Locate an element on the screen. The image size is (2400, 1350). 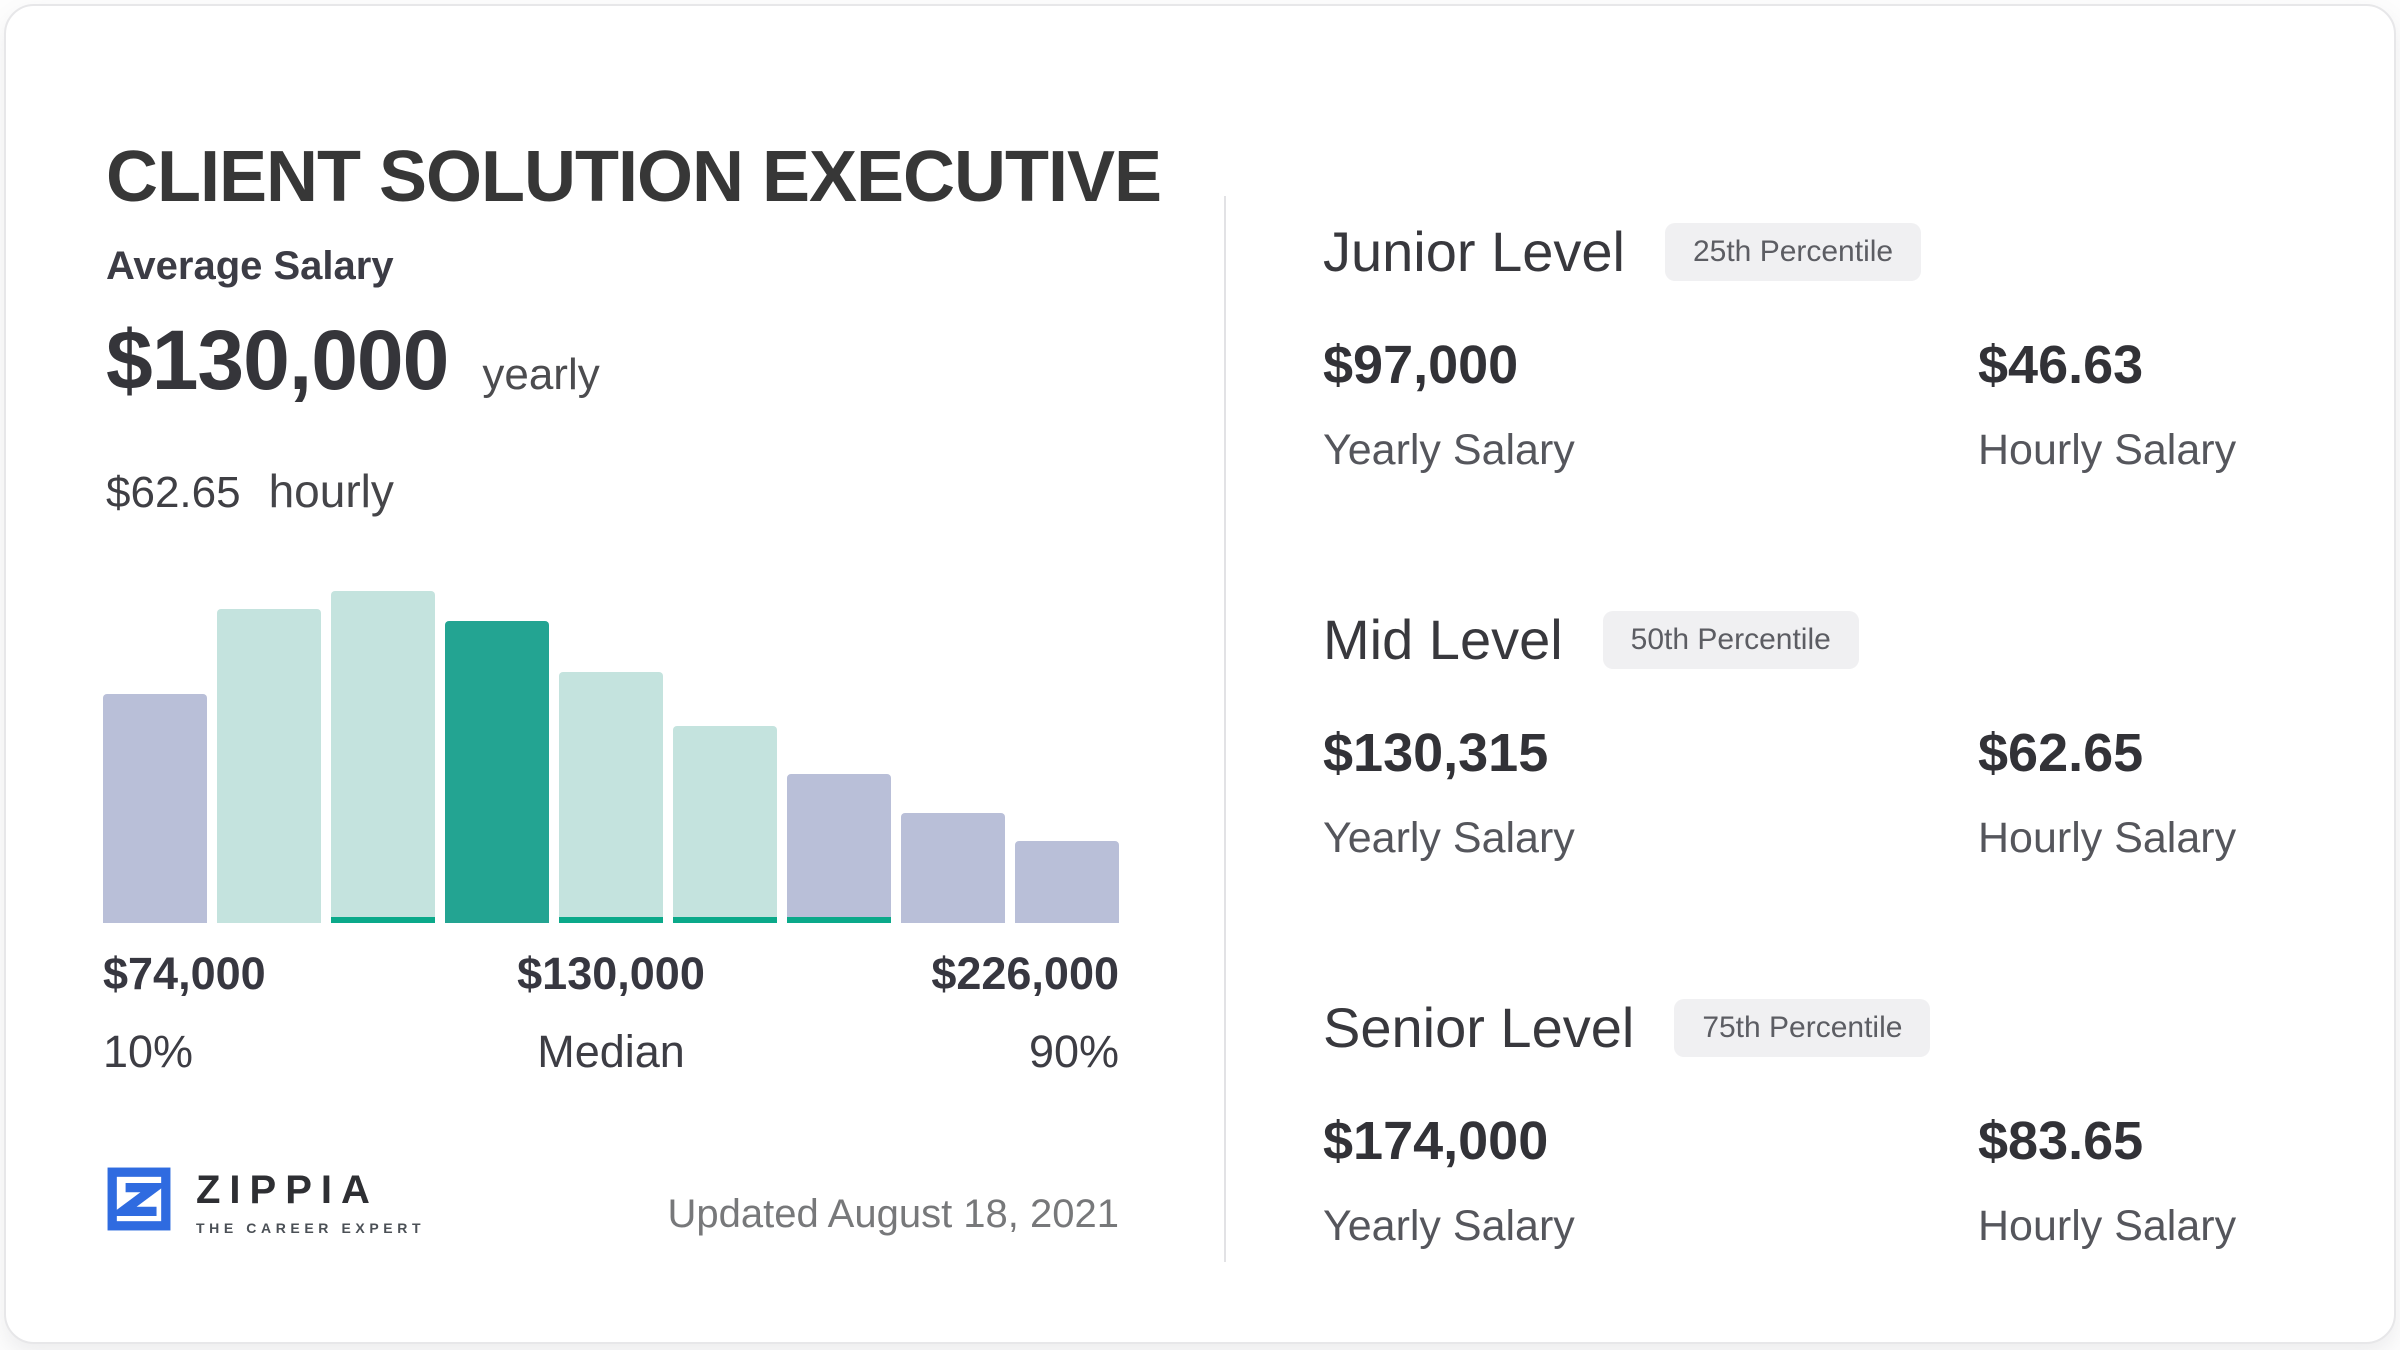
zippia-logo-link: ZIPPIA THE CAREER EXPERT is located at coordinates (265, 1201).